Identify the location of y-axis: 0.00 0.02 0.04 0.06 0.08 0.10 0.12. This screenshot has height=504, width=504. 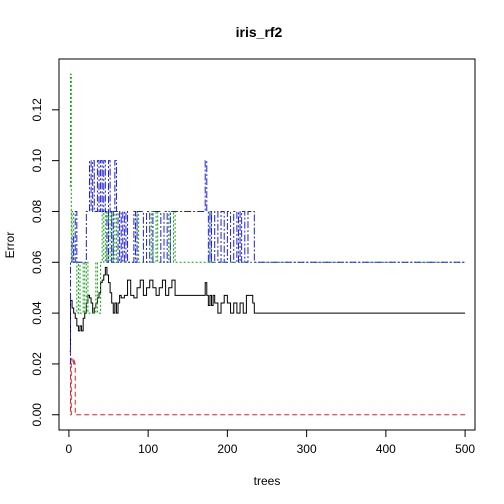
(45, 262).